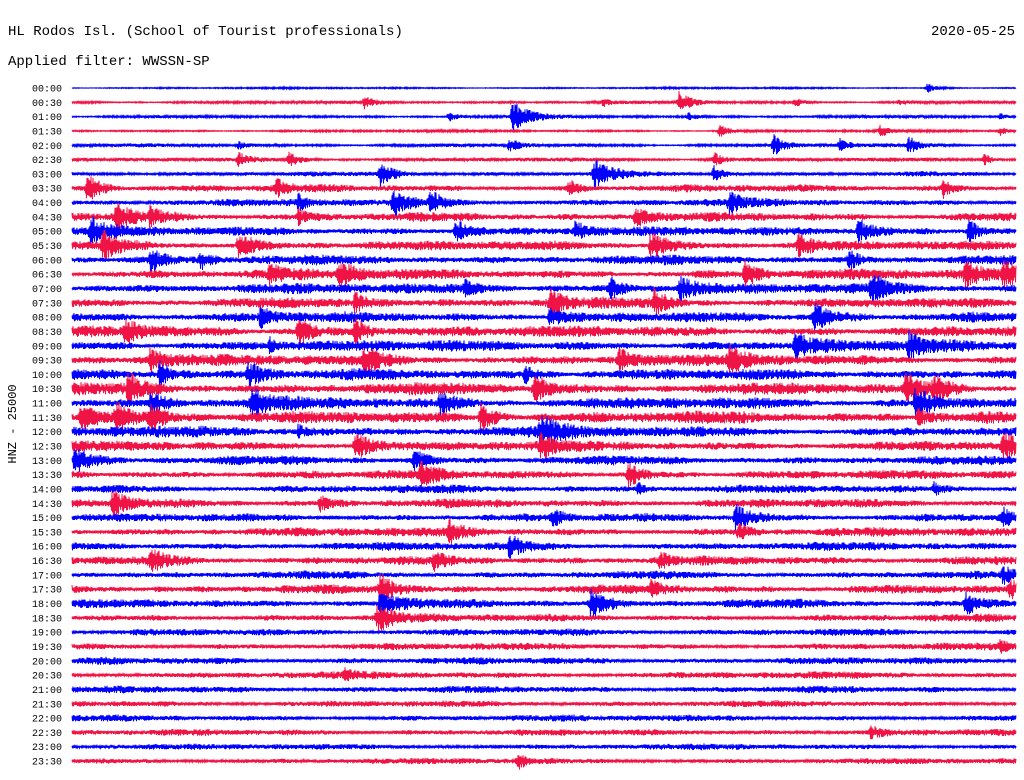  Describe the element at coordinates (47, 175) in the screenshot. I see `time-label: 03:00` at that location.